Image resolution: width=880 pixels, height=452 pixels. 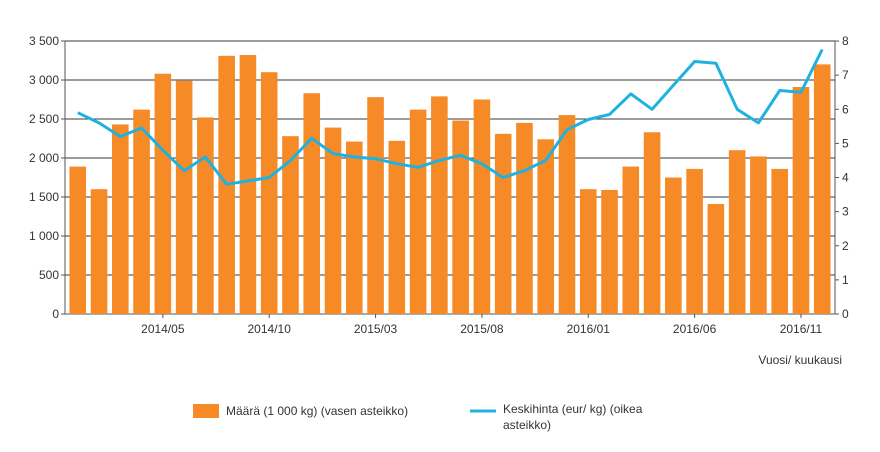 I want to click on right-axis-tick-label: 3, so click(x=845, y=212).